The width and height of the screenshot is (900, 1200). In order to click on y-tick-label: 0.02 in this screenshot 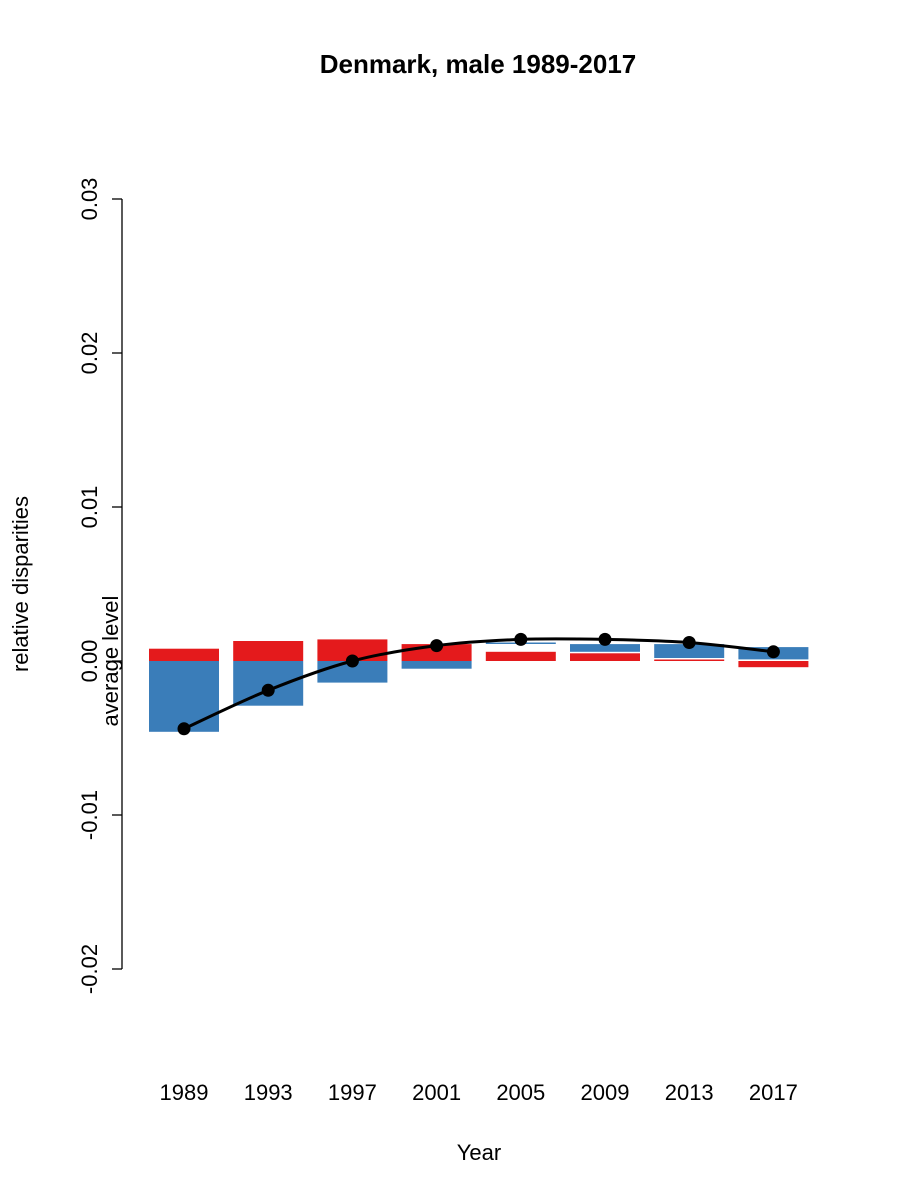, I will do `click(89, 353)`.